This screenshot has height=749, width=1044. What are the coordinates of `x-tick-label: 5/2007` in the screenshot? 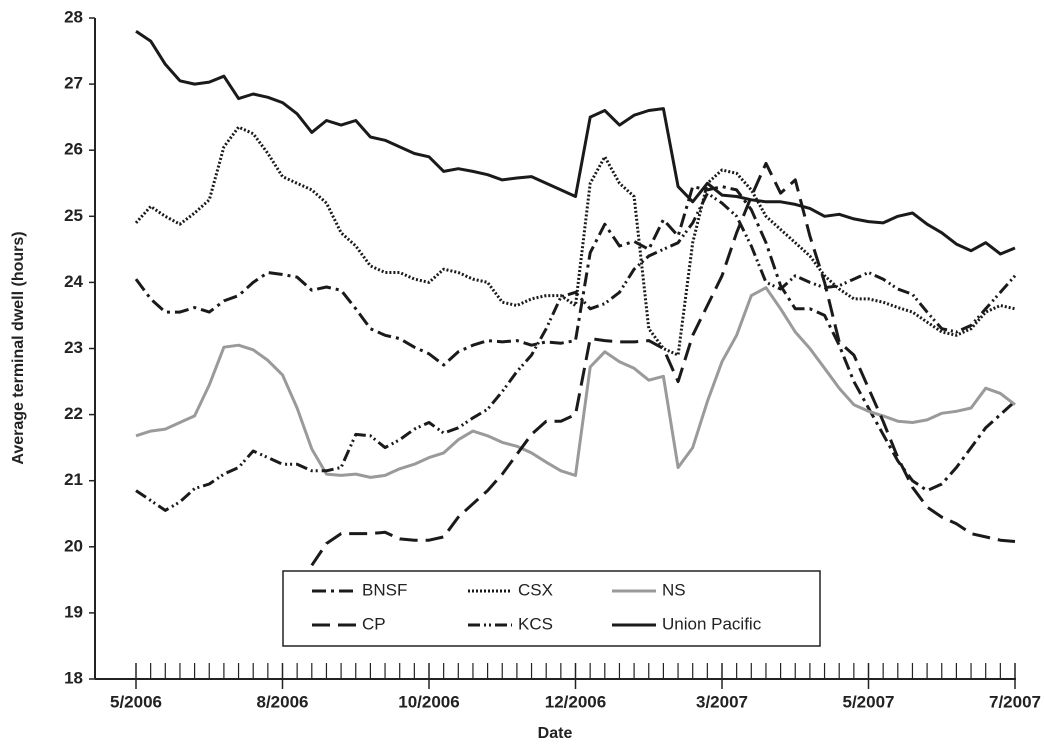 It's located at (869, 701).